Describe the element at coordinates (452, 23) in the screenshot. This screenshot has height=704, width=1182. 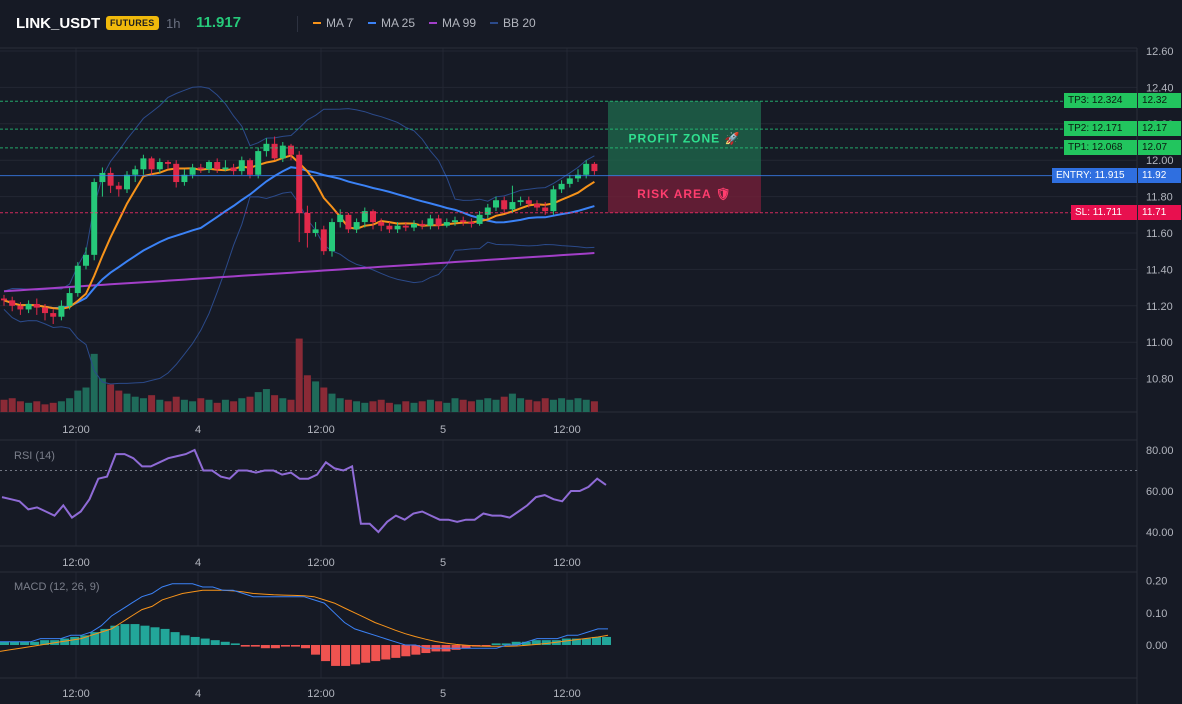
I see `legend-ma99: MA 99` at that location.